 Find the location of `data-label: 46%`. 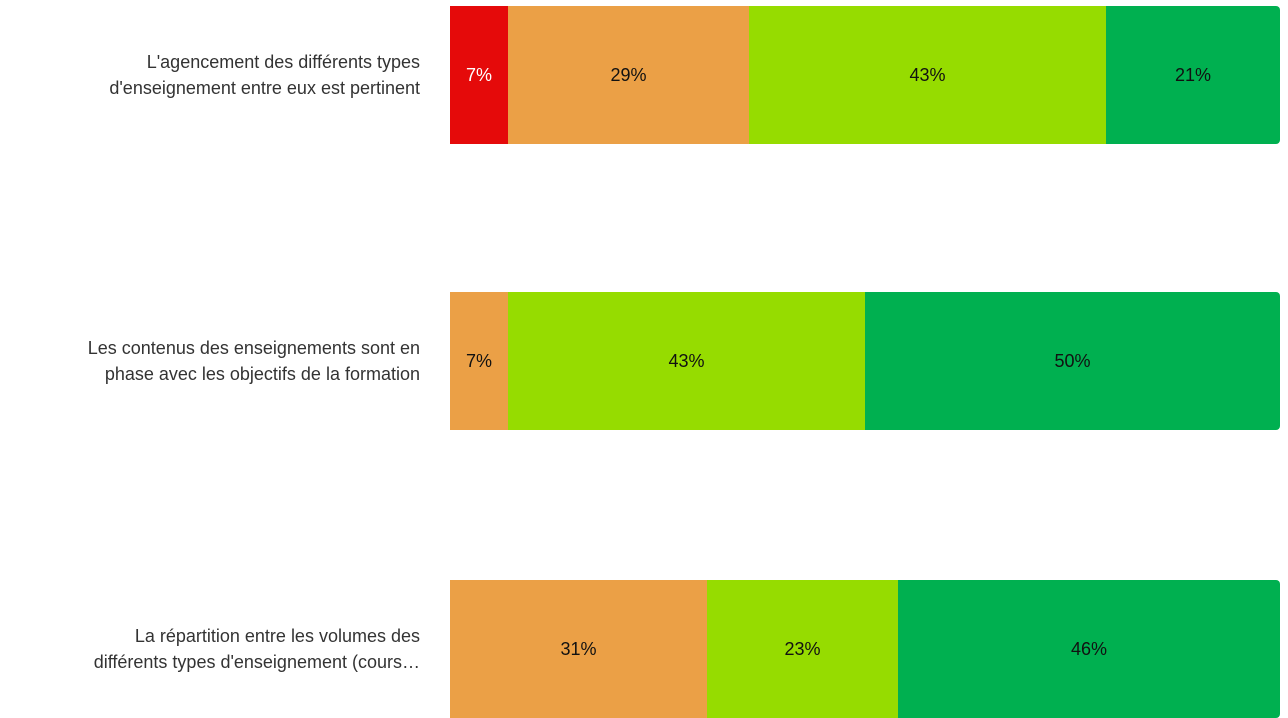

data-label: 46% is located at coordinates (1089, 648).